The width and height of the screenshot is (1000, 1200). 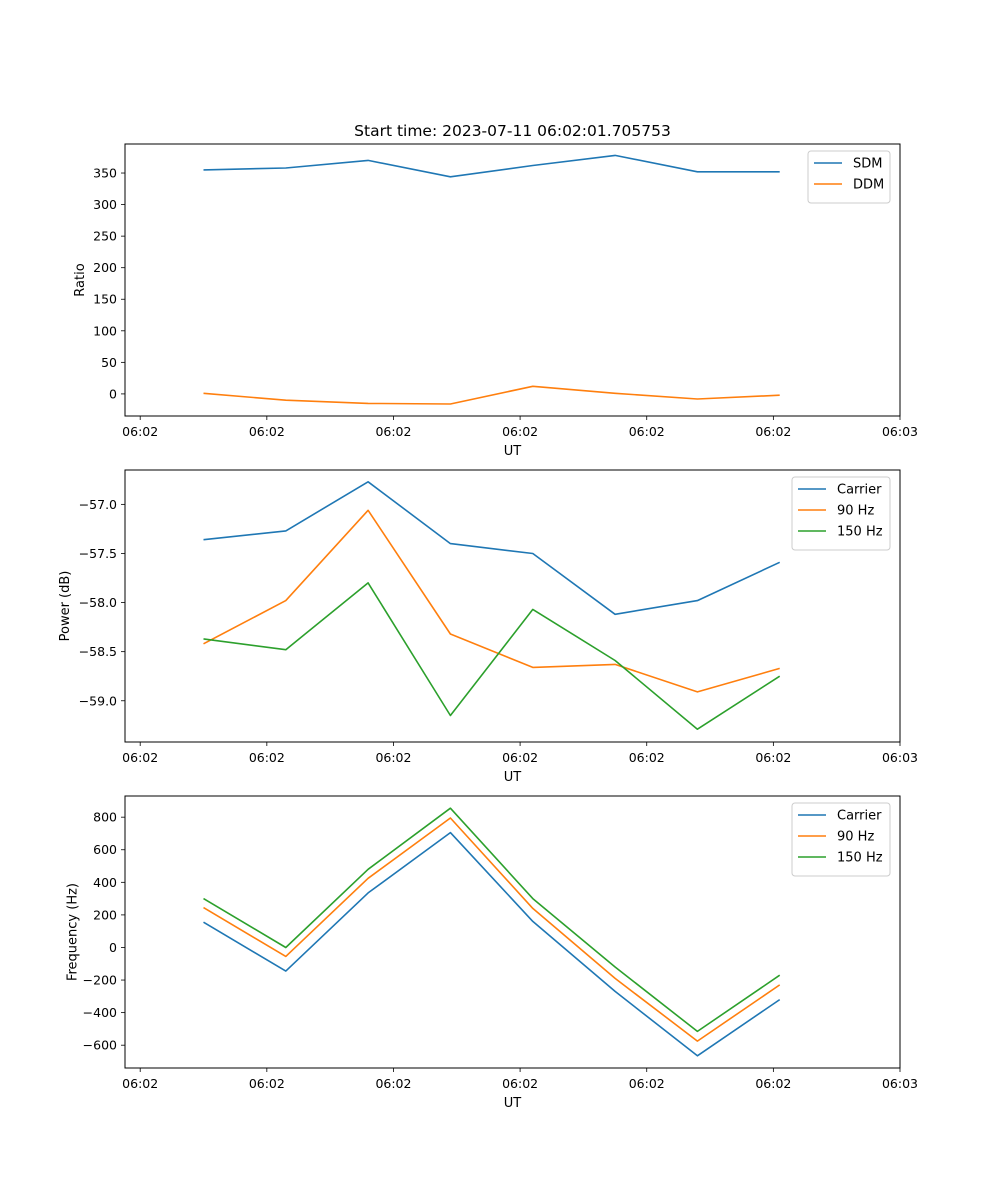 What do you see at coordinates (98, 504) in the screenshot?
I see `y-tick-label: −57.0` at bounding box center [98, 504].